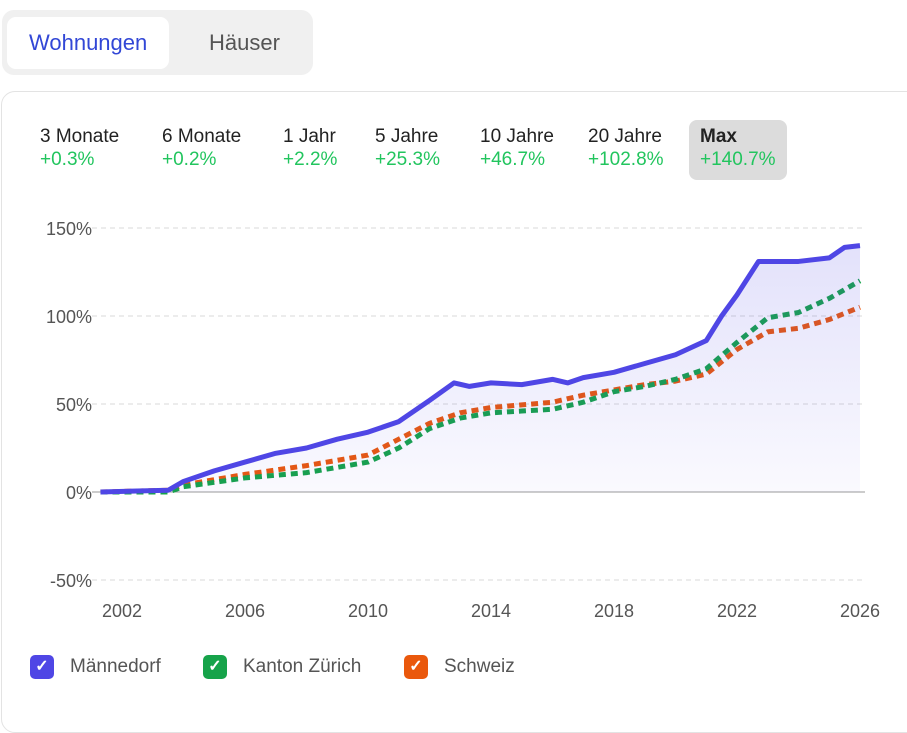 This screenshot has height=733, width=907. Describe the element at coordinates (310, 159) in the screenshot. I see `period-change: +2.2%` at that location.